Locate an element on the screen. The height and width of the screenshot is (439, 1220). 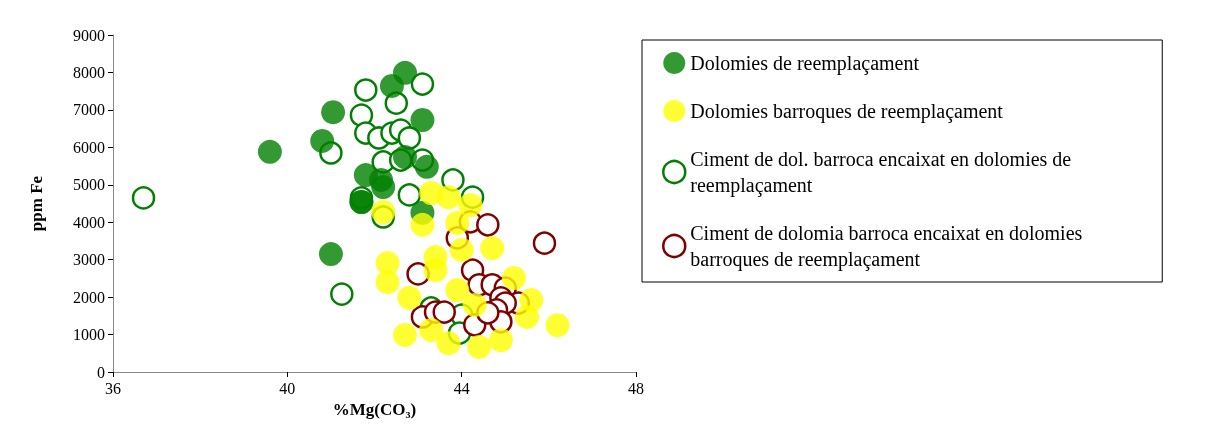
x-tick-label: 36 is located at coordinates (113, 388).